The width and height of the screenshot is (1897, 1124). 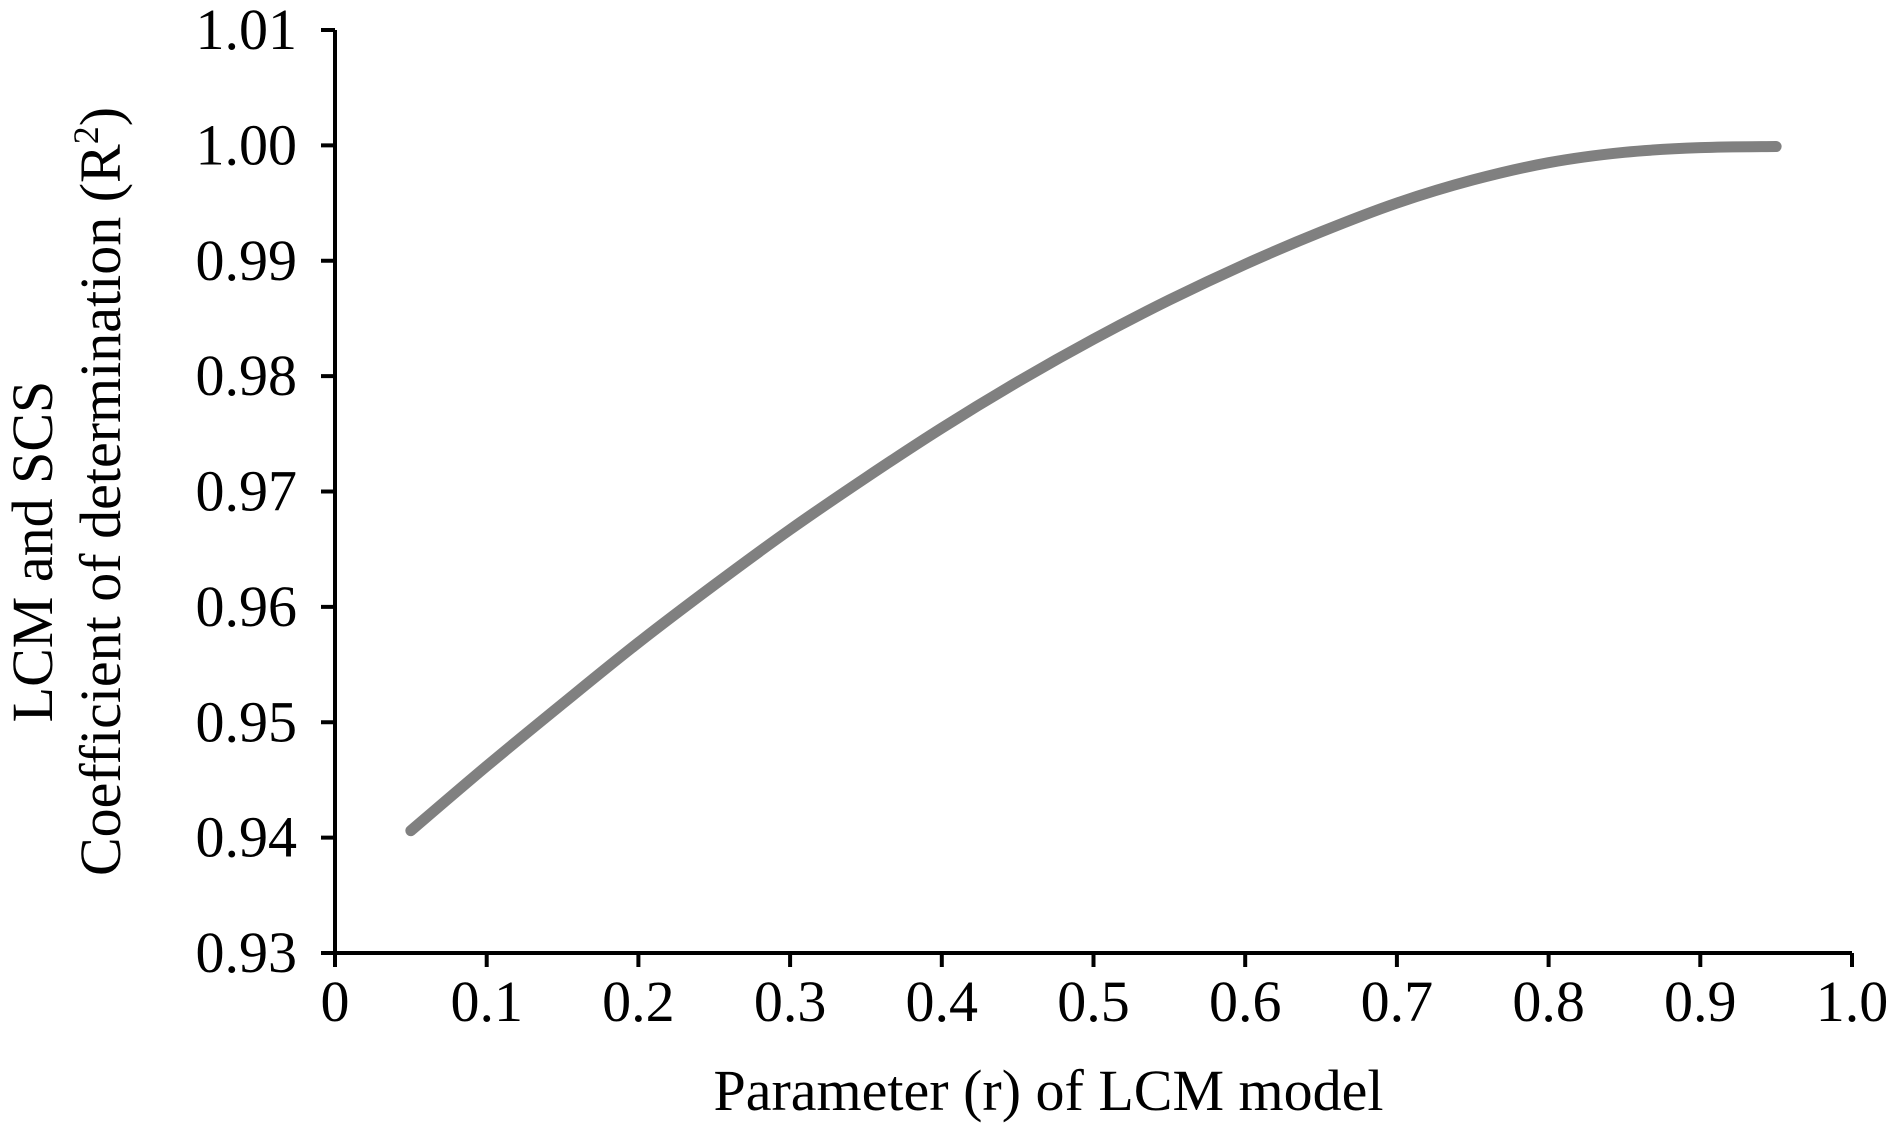 I want to click on x-tick-label: 0.4, so click(x=942, y=1001).